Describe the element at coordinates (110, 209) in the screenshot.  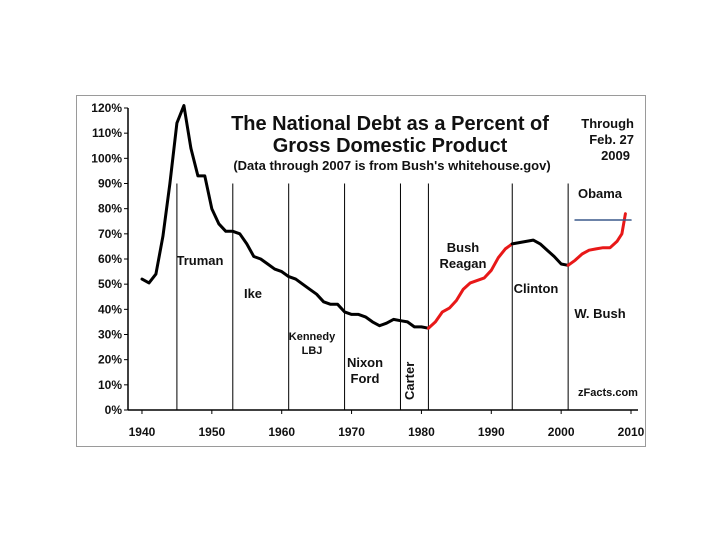
I see `y-tick-label: 80%` at that location.